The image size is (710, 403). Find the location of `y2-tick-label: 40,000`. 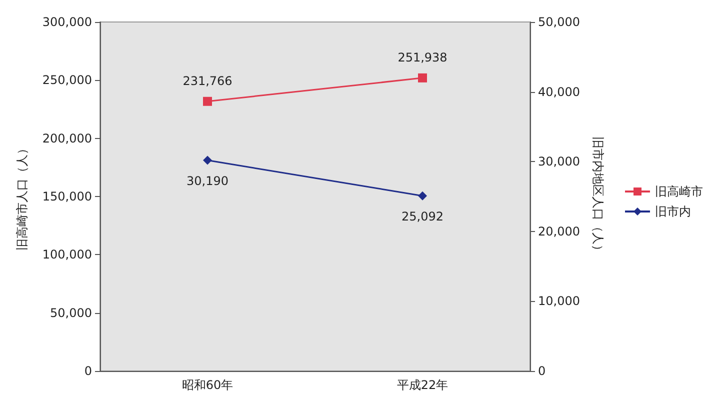

y2-tick-label: 40,000 is located at coordinates (559, 91).